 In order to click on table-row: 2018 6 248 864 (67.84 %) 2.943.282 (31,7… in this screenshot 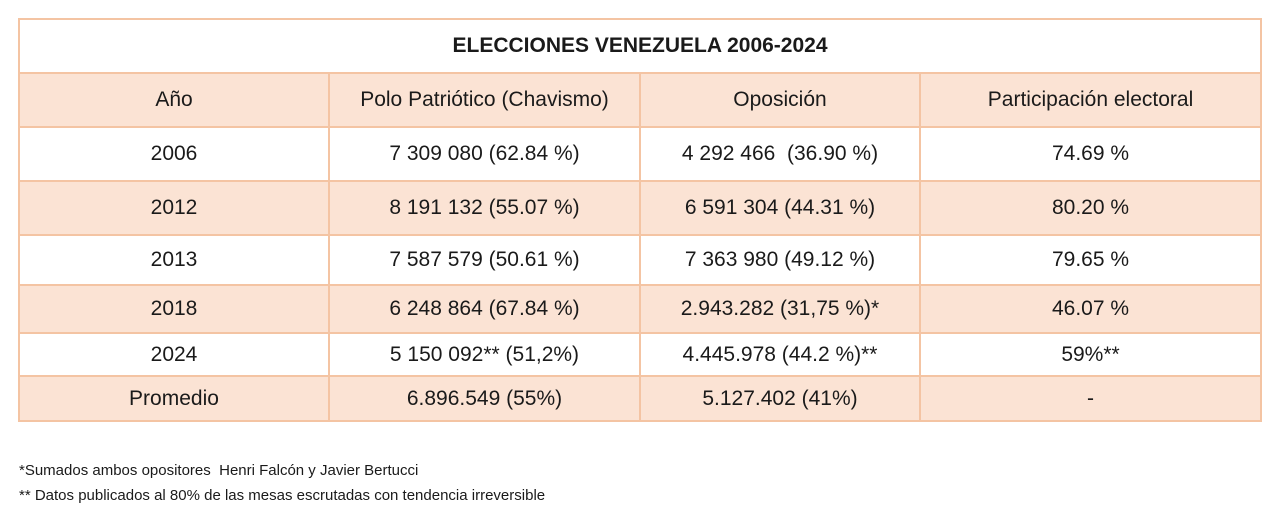, I will do `click(640, 309)`.